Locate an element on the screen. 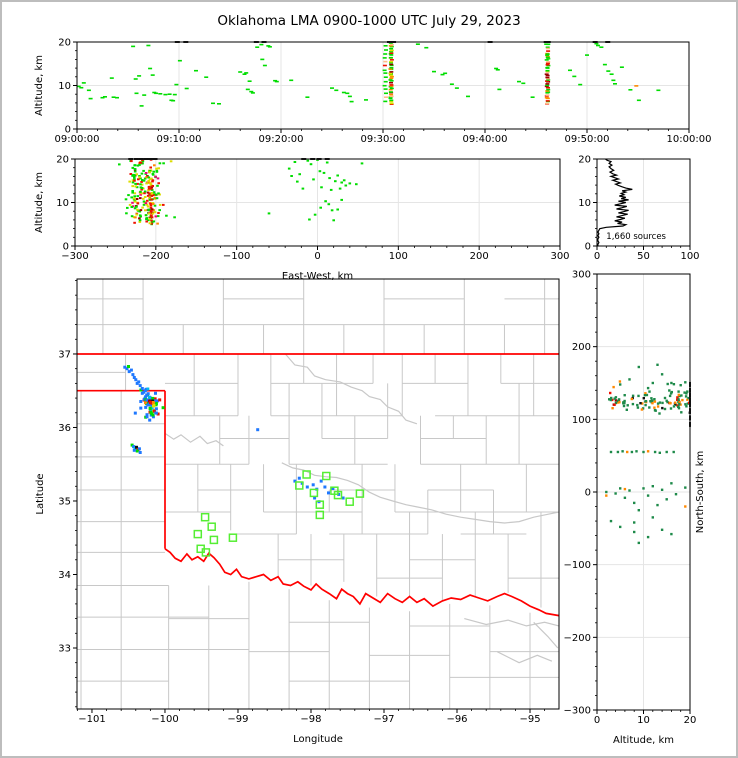 The width and height of the screenshot is (738, 758). y-tick-label: 36 is located at coordinates (64, 428).